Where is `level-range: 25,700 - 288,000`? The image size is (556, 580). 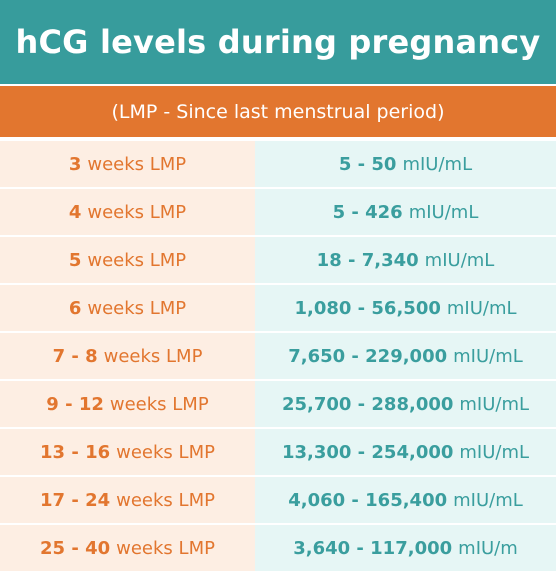 level-range: 25,700 - 288,000 is located at coordinates (367, 404).